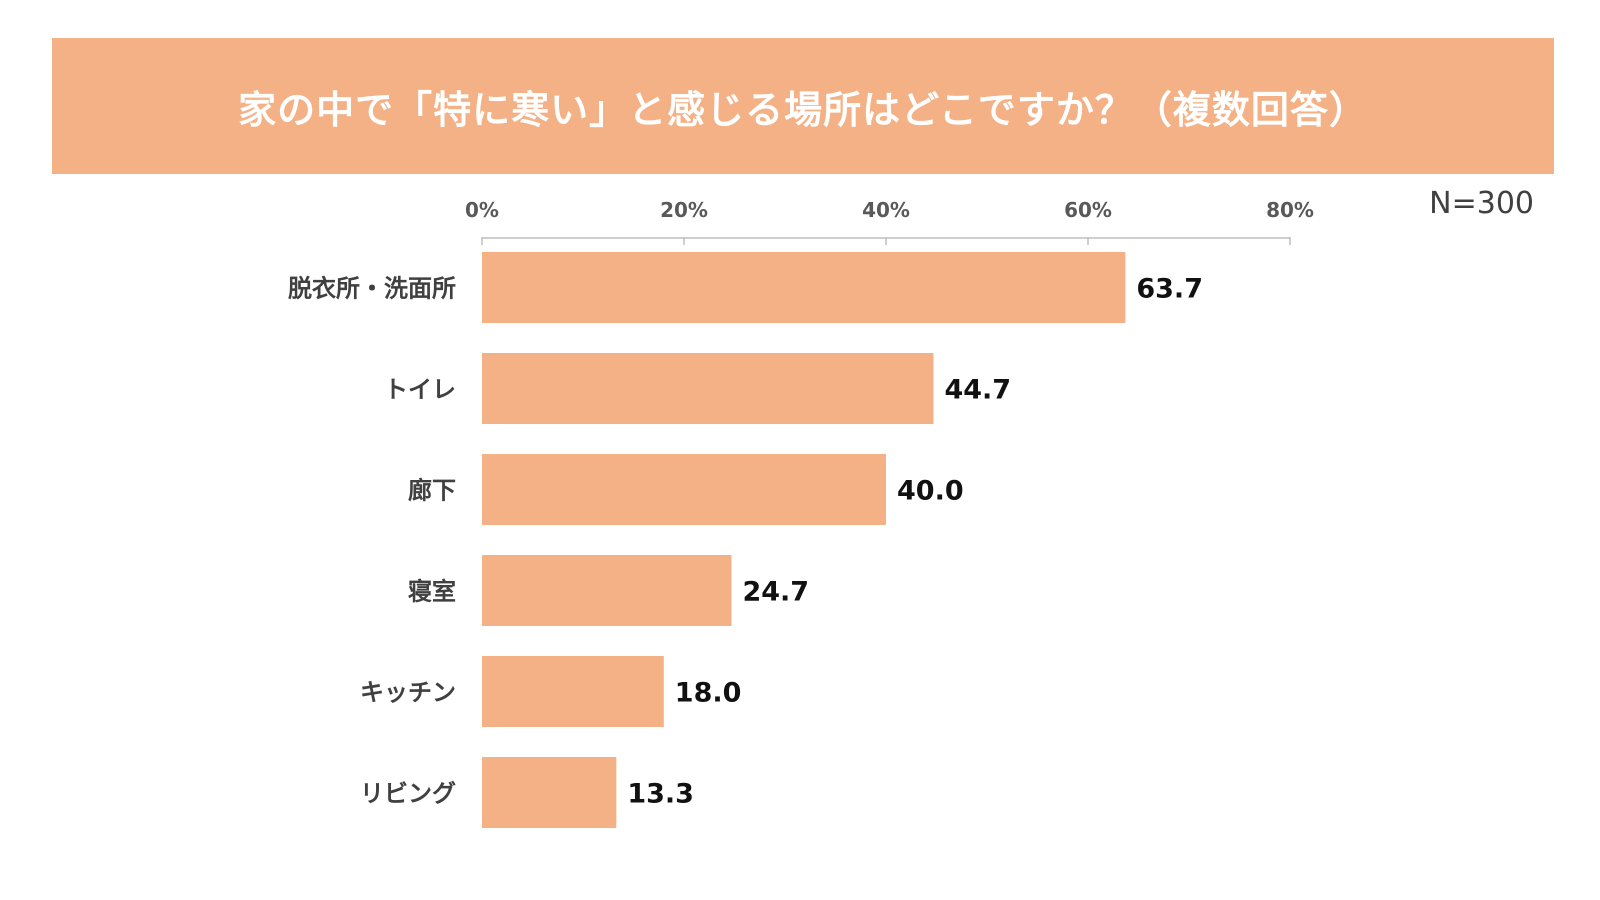 The height and width of the screenshot is (900, 1600). I want to click on x-tick-label: 60%, so click(1088, 210).